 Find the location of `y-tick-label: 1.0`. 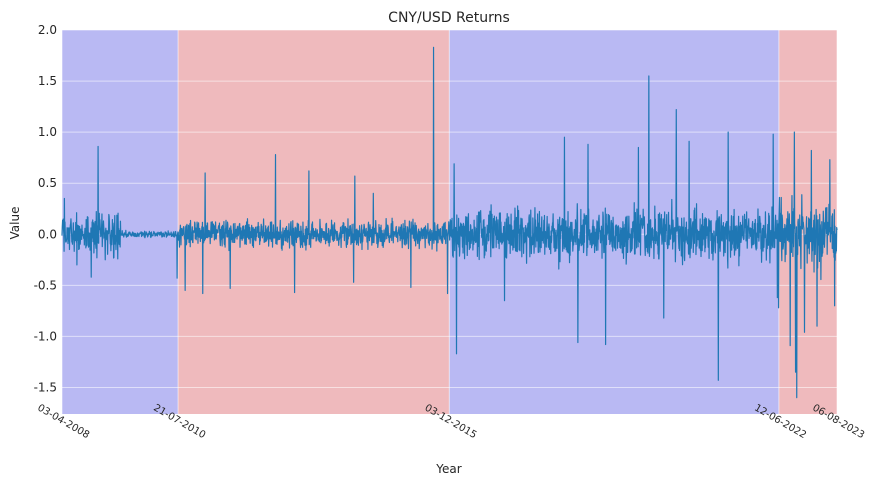

y-tick-label: 1.0 is located at coordinates (47, 132).